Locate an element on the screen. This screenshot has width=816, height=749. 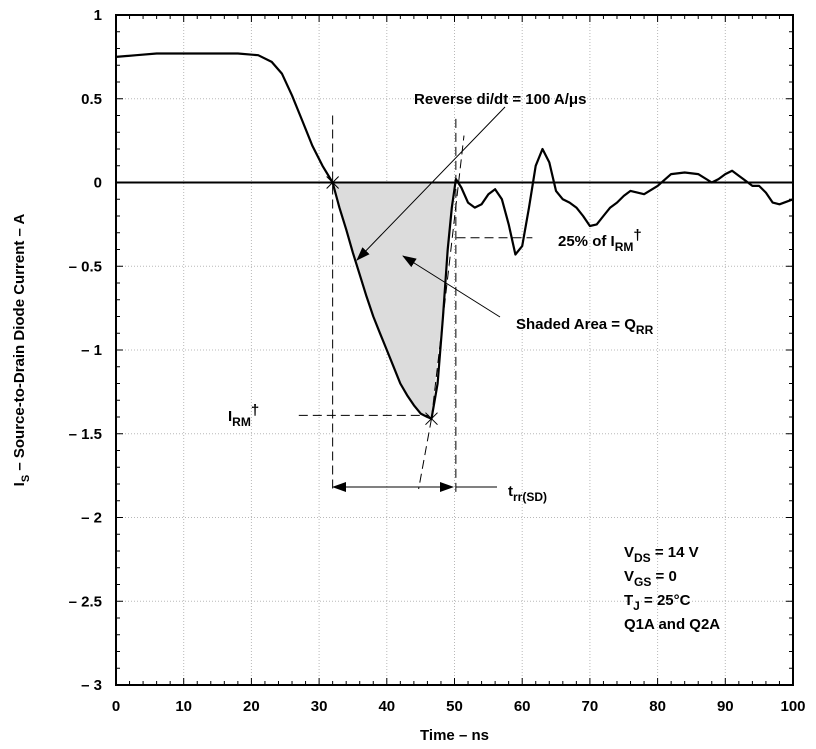
irm-sup: † is located at coordinates (255, 410).